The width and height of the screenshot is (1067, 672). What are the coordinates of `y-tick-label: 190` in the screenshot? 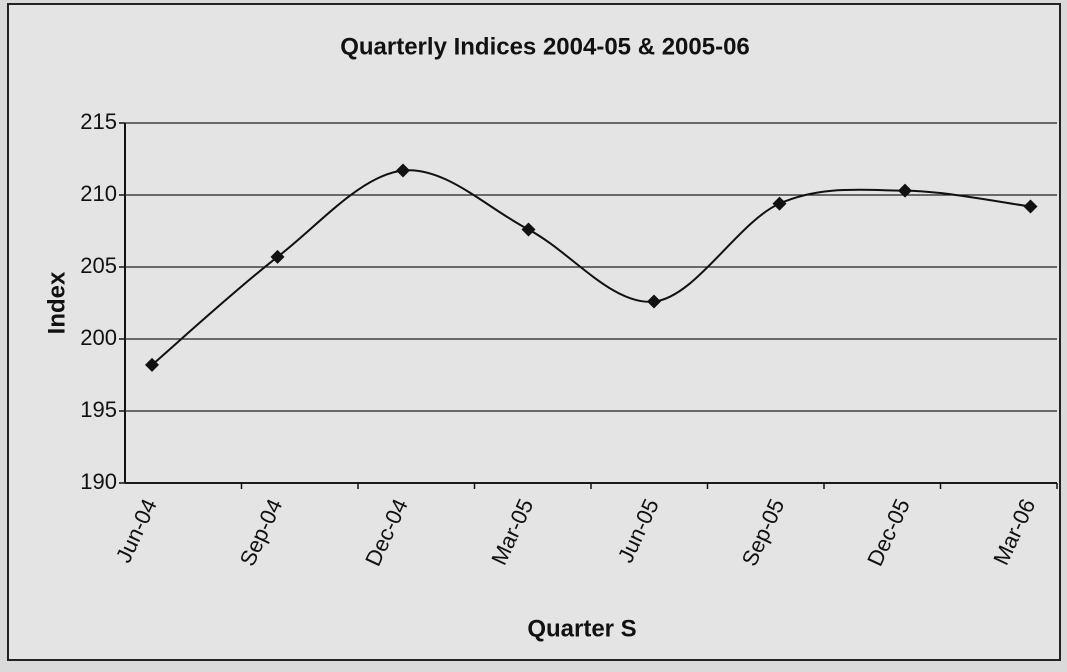 It's located at (98, 481).